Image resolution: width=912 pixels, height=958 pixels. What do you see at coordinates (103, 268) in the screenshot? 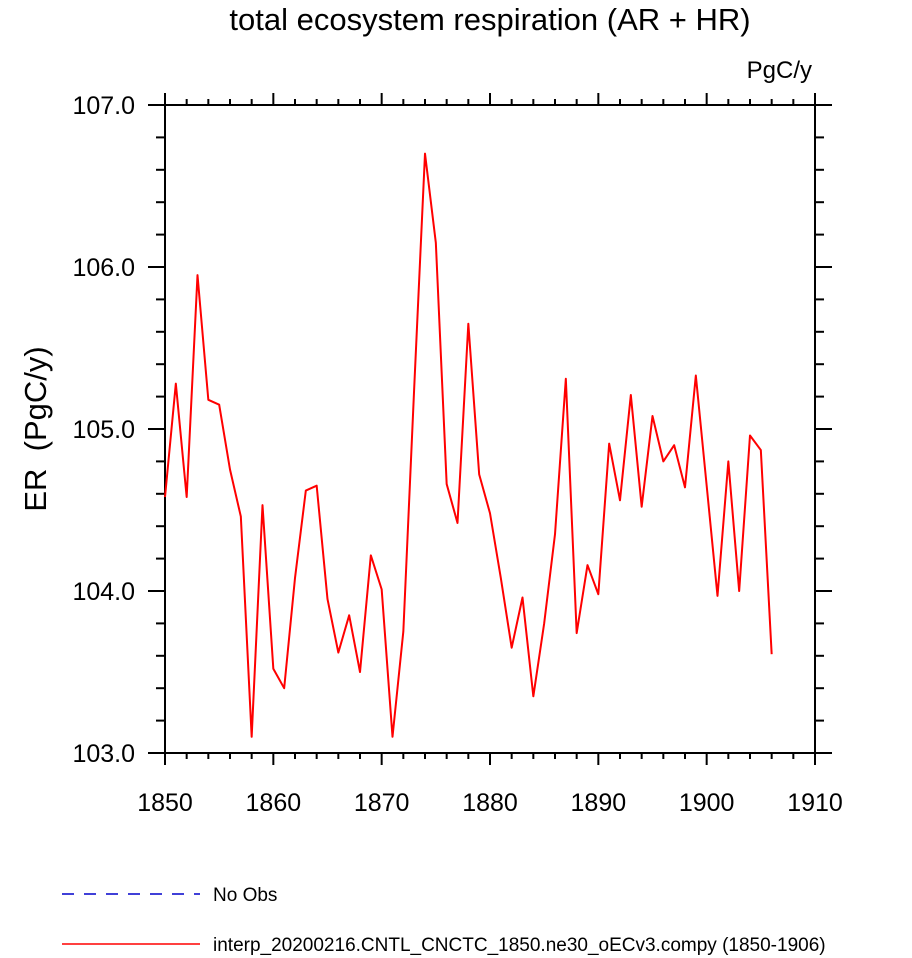
I see `y-tick-label: 106.0` at bounding box center [103, 268].